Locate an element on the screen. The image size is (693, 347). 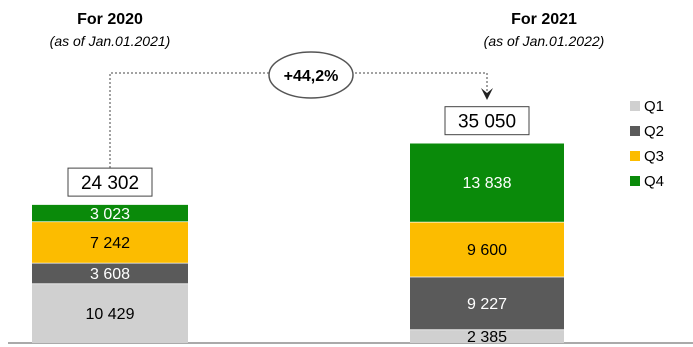
legend-label-q4: Q4 is located at coordinates (654, 181).